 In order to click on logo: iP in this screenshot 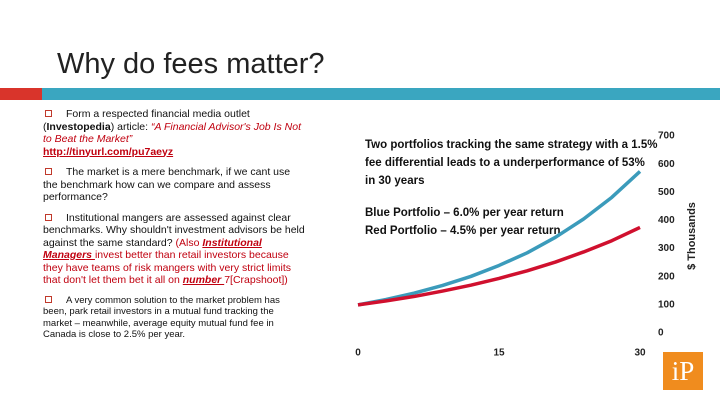, I will do `click(683, 371)`.